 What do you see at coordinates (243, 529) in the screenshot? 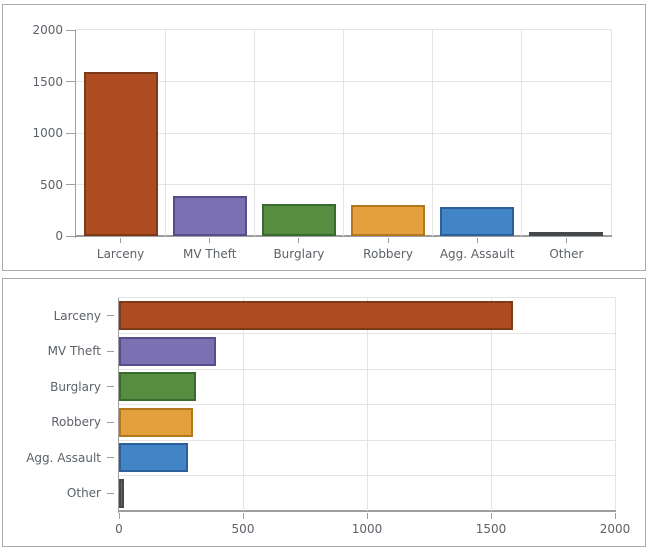
I see `x-axis-tick-label: 500` at bounding box center [243, 529].